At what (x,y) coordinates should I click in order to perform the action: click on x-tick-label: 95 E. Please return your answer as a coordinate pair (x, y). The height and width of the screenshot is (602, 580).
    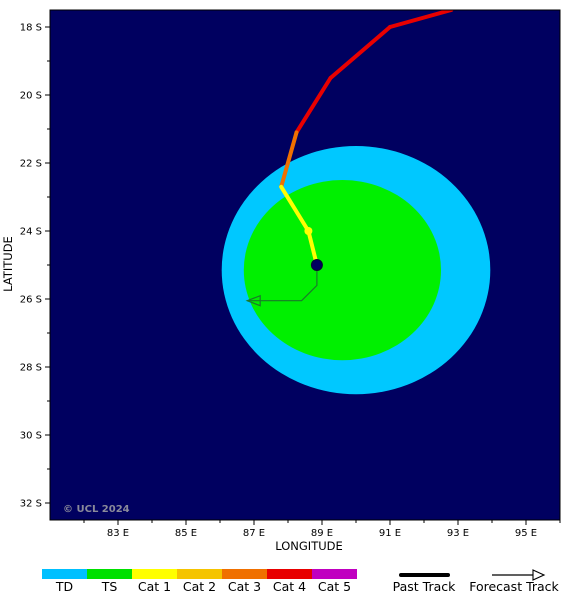
    Looking at the image, I should click on (526, 533).